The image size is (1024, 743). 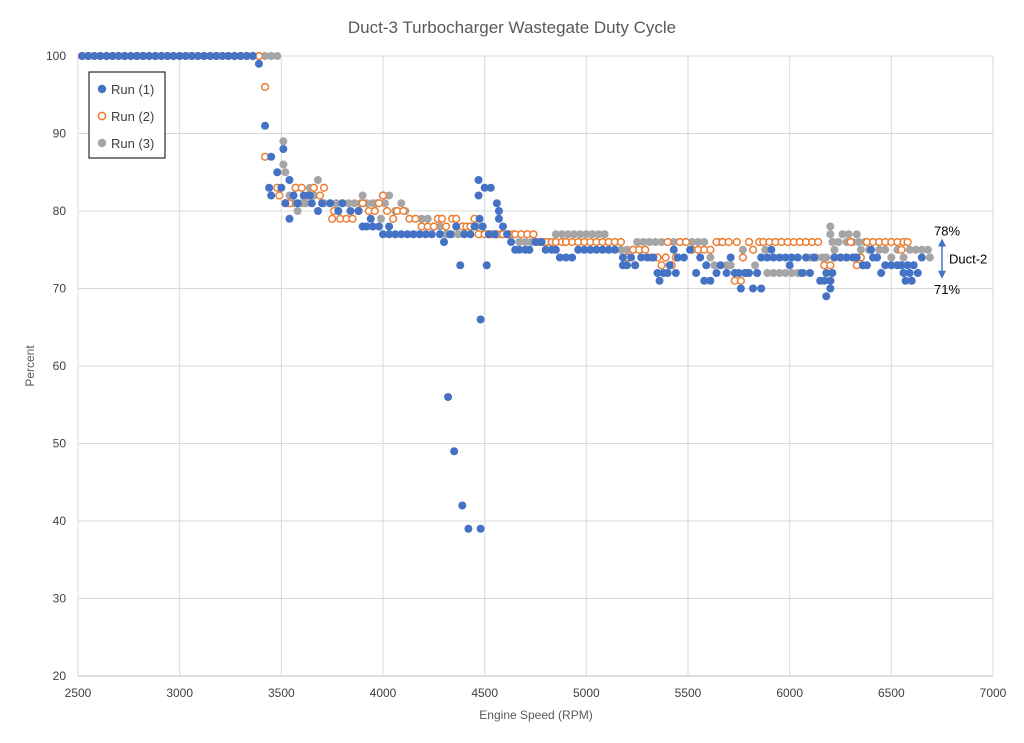 What do you see at coordinates (60, 134) in the screenshot?
I see `y-tick-label: 90` at bounding box center [60, 134].